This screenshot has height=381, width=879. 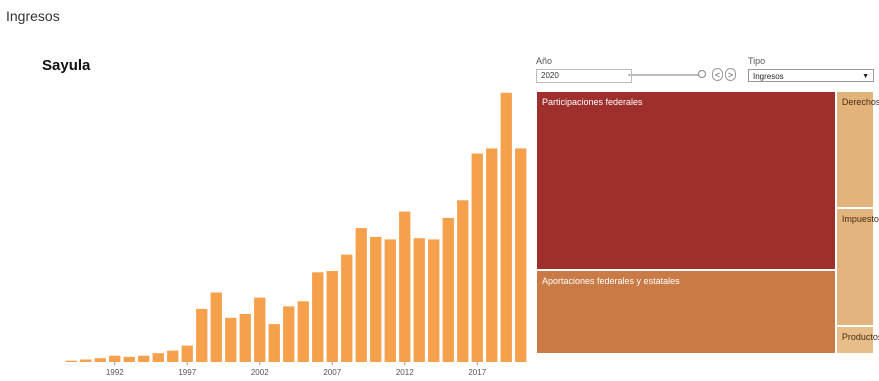 What do you see at coordinates (544, 61) in the screenshot?
I see `year-label: Año` at bounding box center [544, 61].